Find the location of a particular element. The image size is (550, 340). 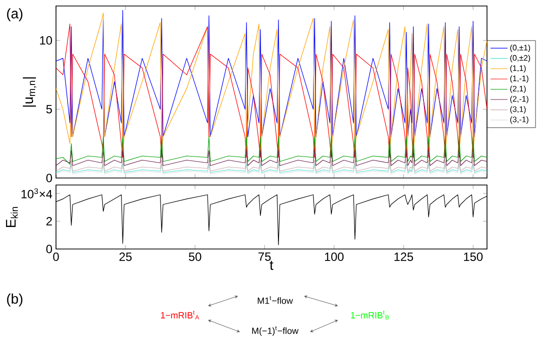

x-tick-label: 0 is located at coordinates (56, 256).